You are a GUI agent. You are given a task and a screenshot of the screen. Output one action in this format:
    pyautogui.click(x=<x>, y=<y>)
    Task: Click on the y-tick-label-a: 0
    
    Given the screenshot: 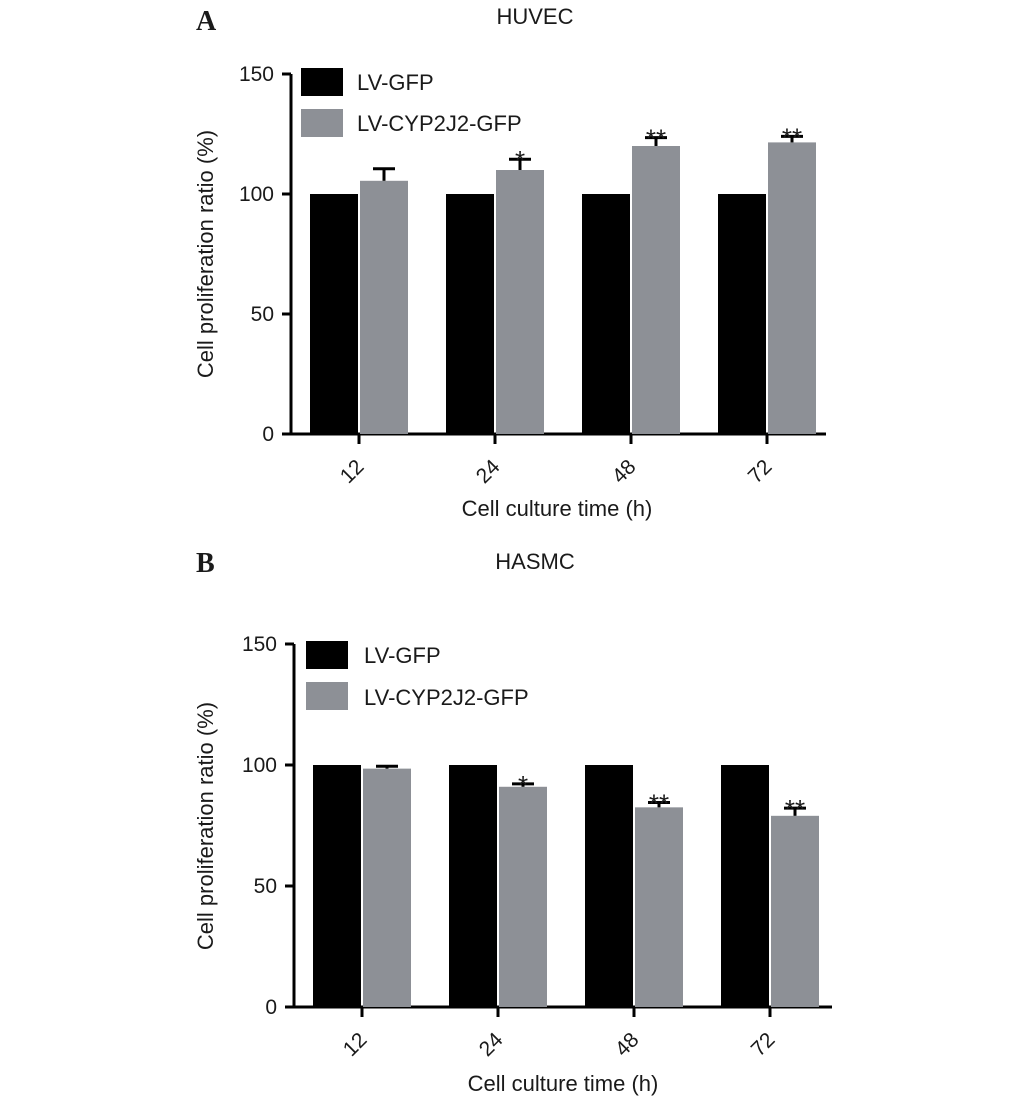 What is the action you would take?
    pyautogui.click(x=268, y=434)
    